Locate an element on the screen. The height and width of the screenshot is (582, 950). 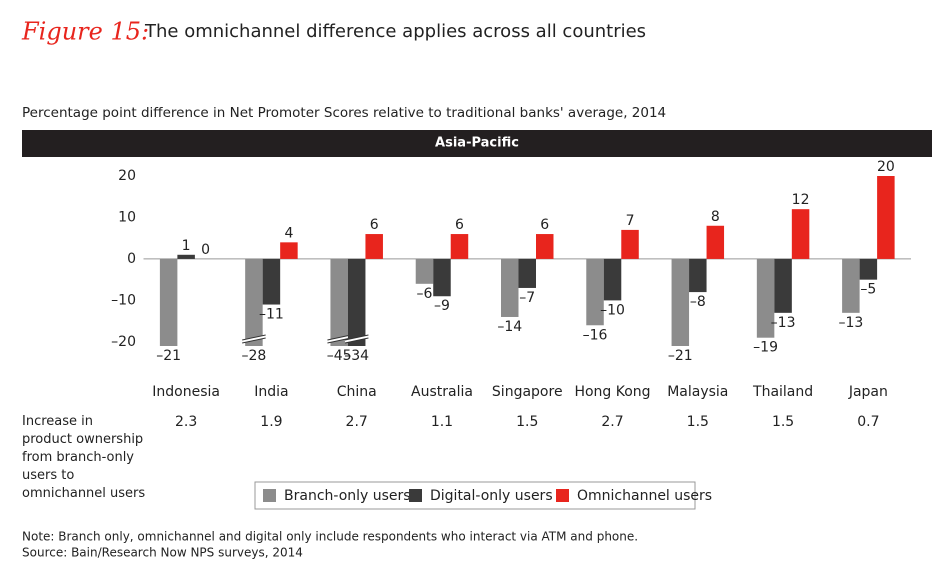
y-tick-label: 0 is located at coordinates (131, 259).